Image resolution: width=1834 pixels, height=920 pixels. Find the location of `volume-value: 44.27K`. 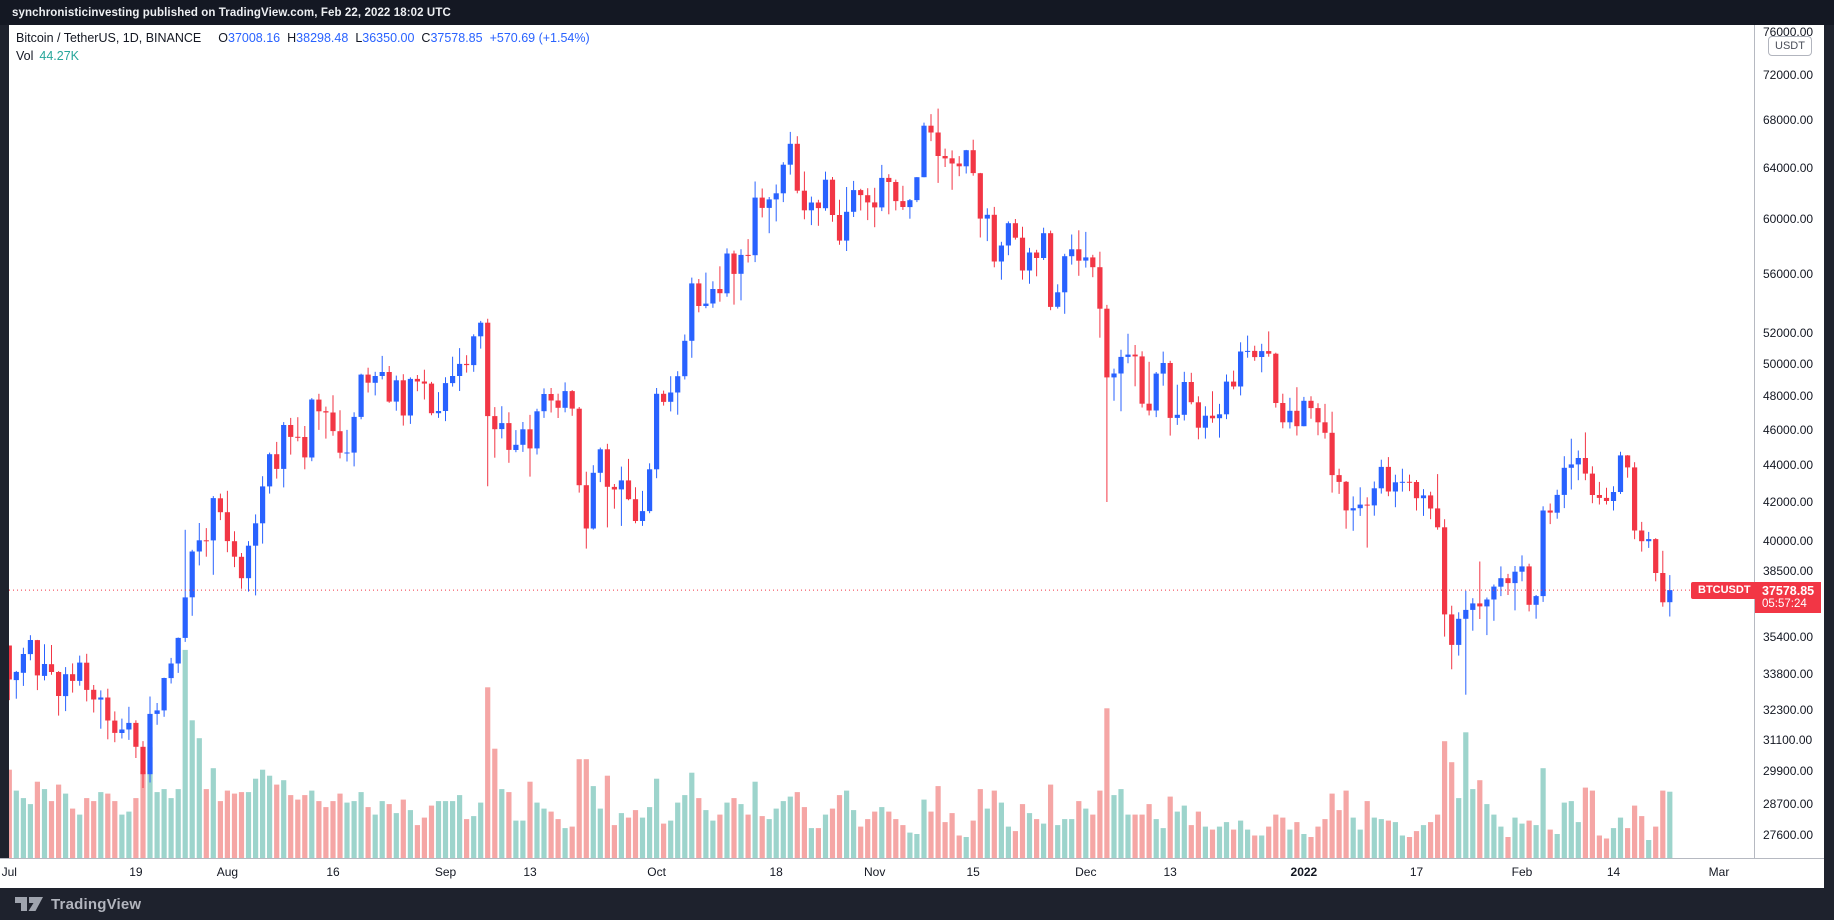

volume-value: 44.27K is located at coordinates (59, 56).